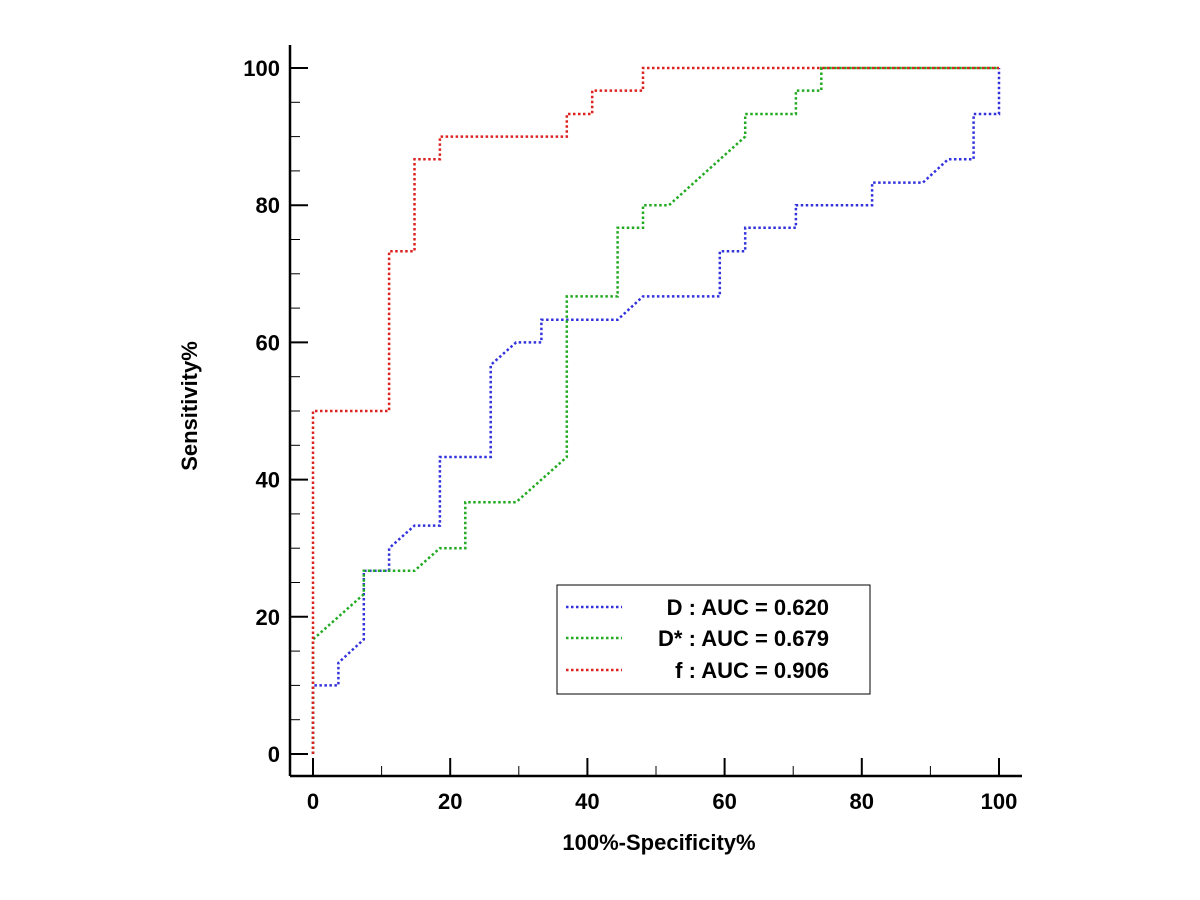  Describe the element at coordinates (313, 801) in the screenshot. I see `x-tick-label: 0` at that location.